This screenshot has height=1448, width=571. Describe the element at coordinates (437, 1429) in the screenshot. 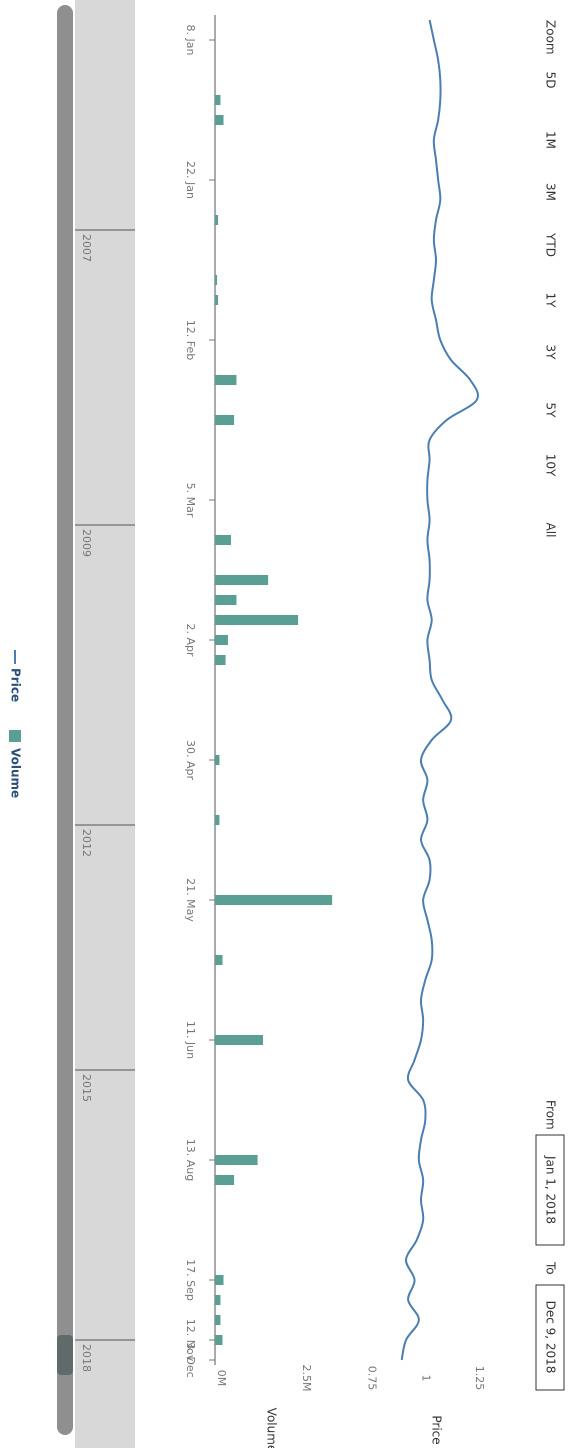

I see `y-axis-title: Price` at that location.